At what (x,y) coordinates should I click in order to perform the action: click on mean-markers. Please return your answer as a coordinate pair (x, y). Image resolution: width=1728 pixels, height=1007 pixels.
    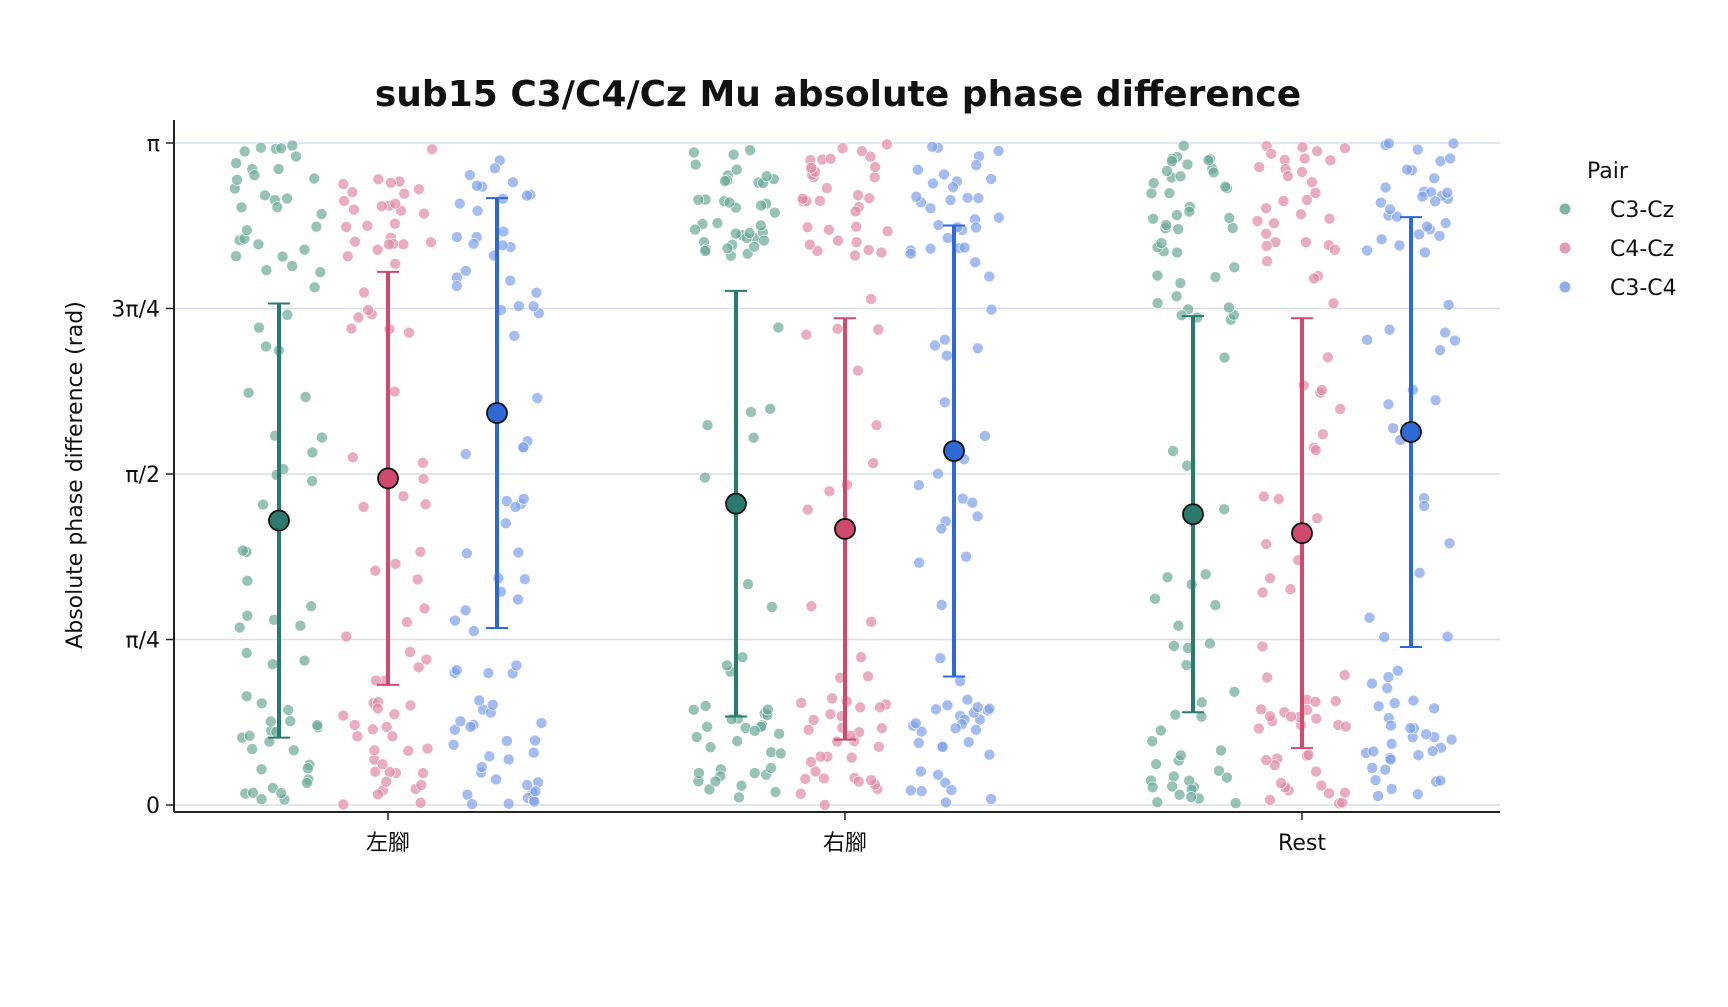
    Looking at the image, I should click on (845, 473).